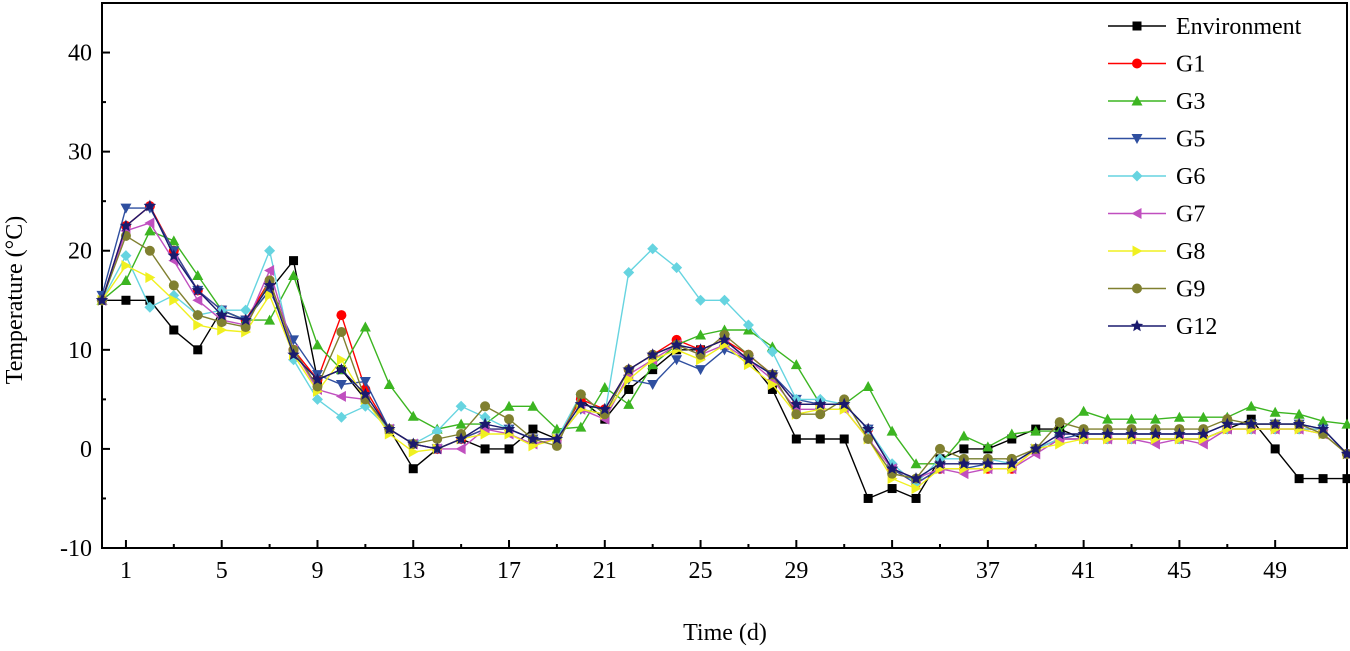 This screenshot has height=651, width=1350. What do you see at coordinates (80, 153) in the screenshot?
I see `y-tick-label: 30` at bounding box center [80, 153].